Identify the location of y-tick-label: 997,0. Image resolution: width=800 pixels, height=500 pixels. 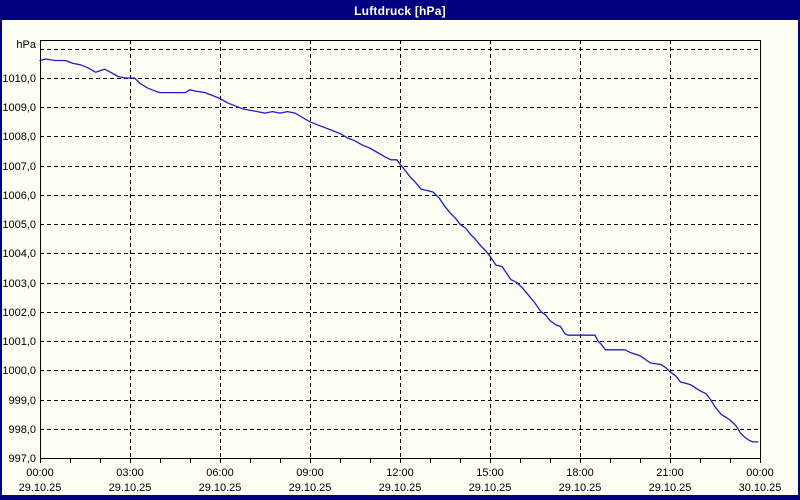
(22, 459).